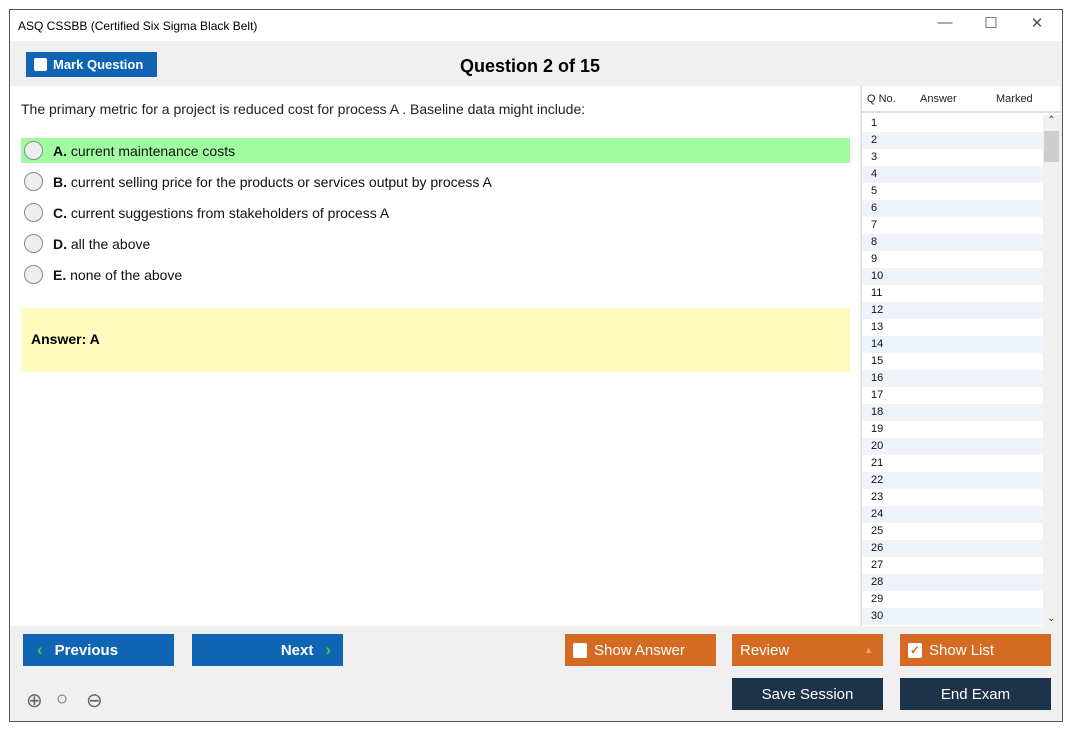 The width and height of the screenshot is (1075, 735). What do you see at coordinates (961, 99) in the screenshot?
I see `question-list-header: Q No. Answer Marked` at bounding box center [961, 99].